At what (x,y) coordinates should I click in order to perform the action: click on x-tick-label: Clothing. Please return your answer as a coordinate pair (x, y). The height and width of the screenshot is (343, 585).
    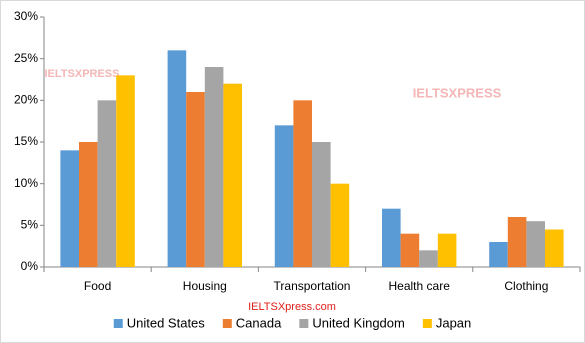
    Looking at the image, I should click on (526, 286).